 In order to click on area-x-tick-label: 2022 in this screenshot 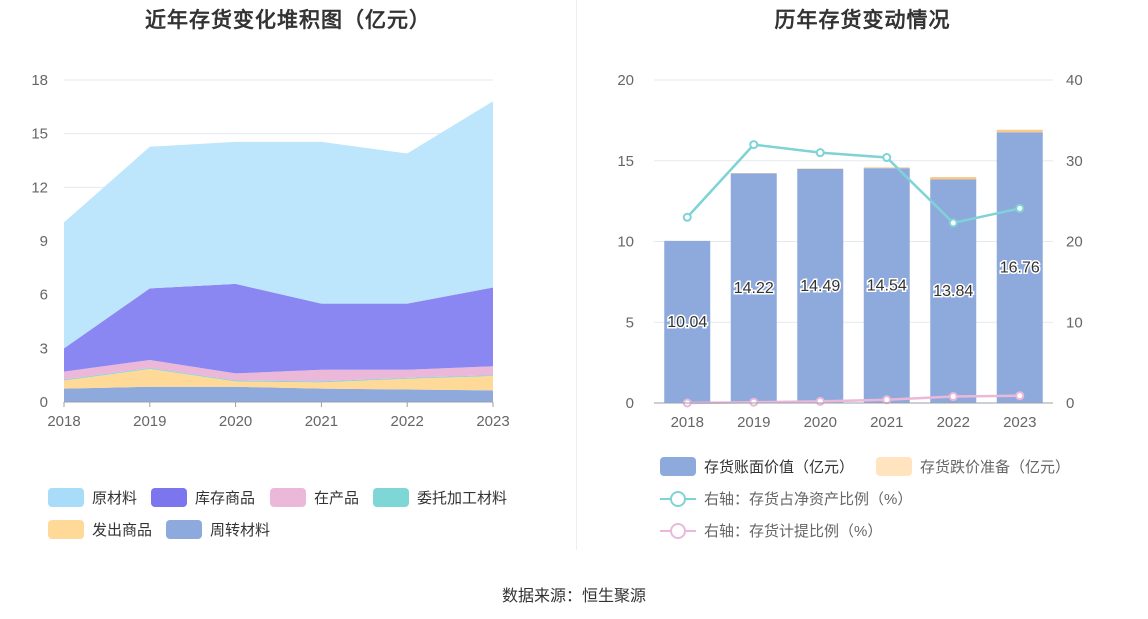, I will do `click(407, 421)`.